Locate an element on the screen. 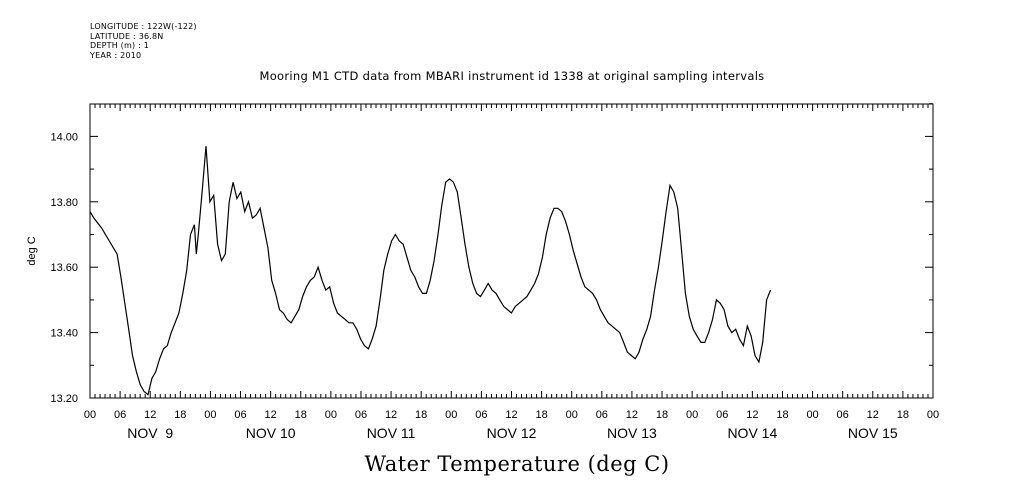 This screenshot has height=504, width=1009. meta-longitude: LONGITUDE : 122W(-122) is located at coordinates (143, 26).